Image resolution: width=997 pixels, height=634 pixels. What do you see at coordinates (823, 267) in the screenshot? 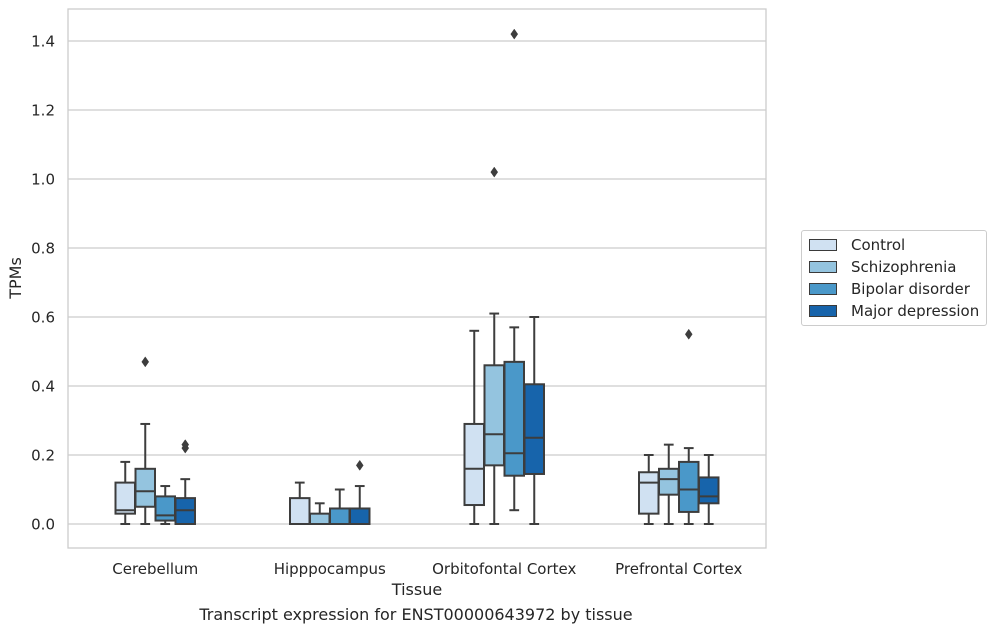
I see `legend-swatch-schizophrenia` at bounding box center [823, 267].